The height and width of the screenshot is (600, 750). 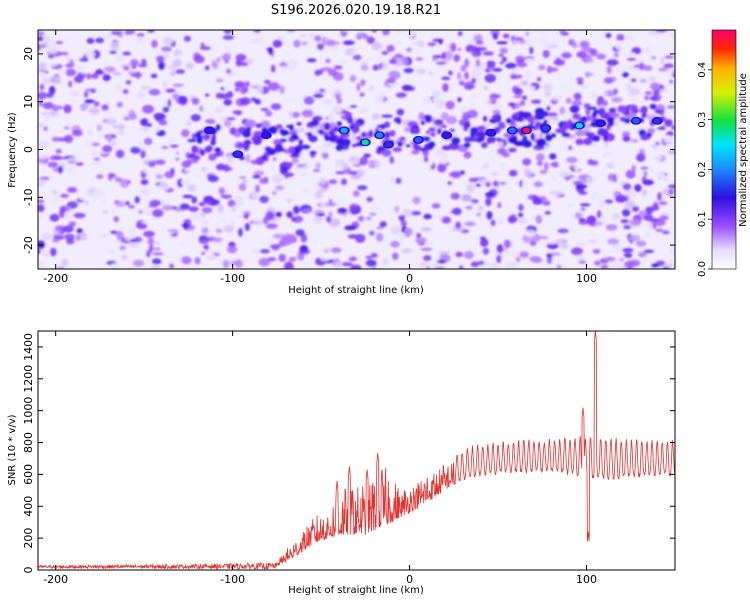 I want to click on x-tick-label: -100, so click(x=232, y=579).